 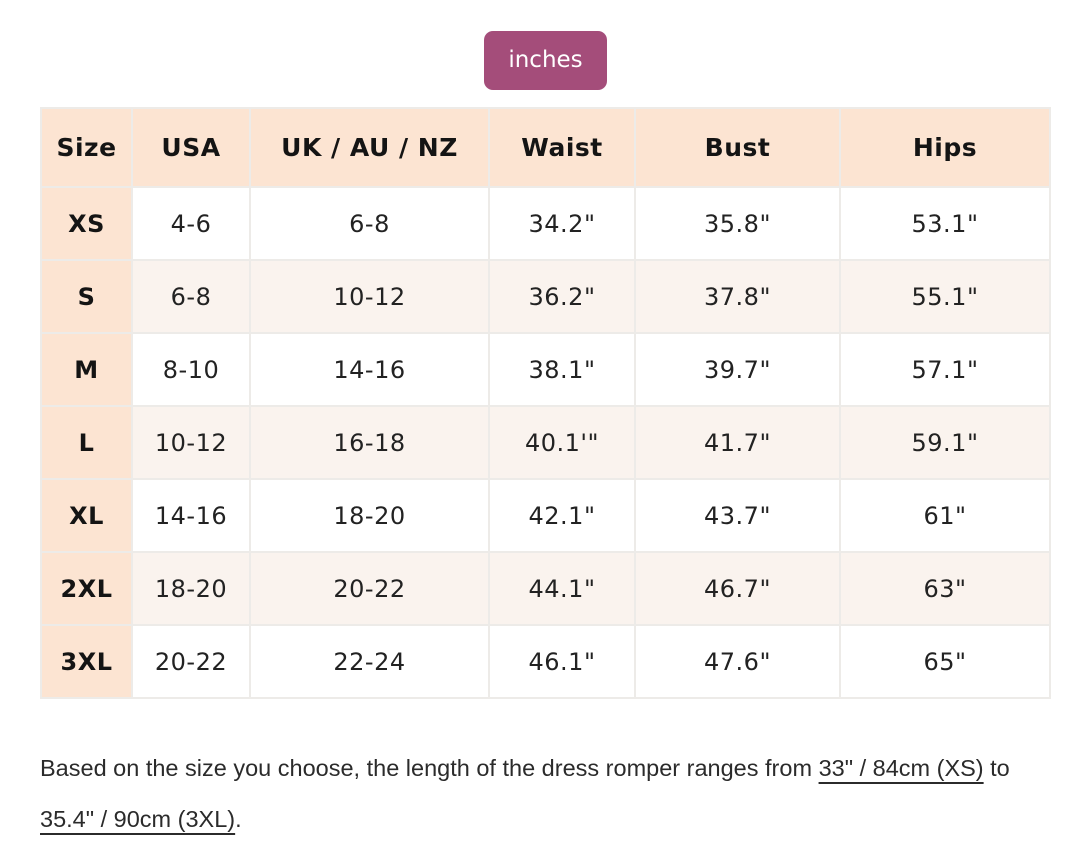 What do you see at coordinates (945, 442) in the screenshot?
I see `table-cell: 59.1"` at bounding box center [945, 442].